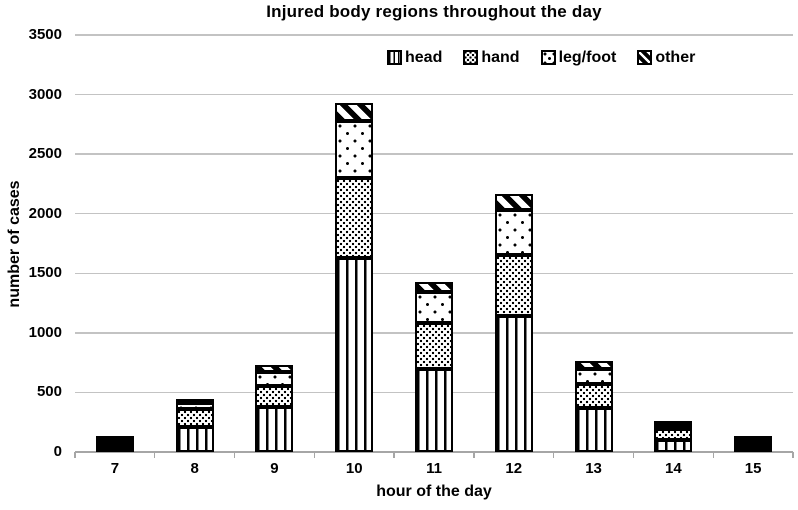 The width and height of the screenshot is (798, 510). Describe the element at coordinates (354, 468) in the screenshot. I see `x-tick-label: 10` at that location.